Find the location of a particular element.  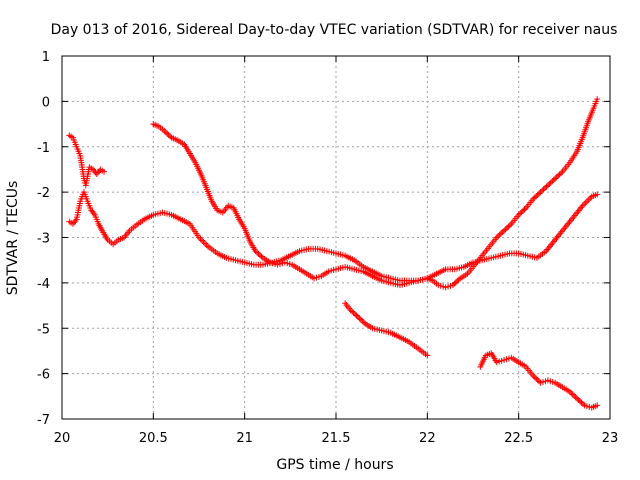

x-tick-label: 20 is located at coordinates (62, 438).